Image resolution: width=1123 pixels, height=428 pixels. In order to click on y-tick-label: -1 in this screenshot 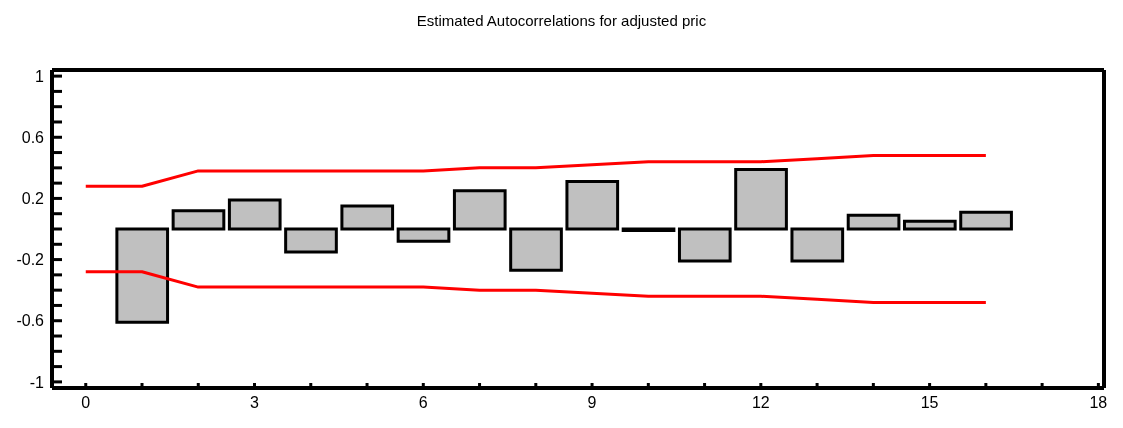, I will do `click(37, 382)`.